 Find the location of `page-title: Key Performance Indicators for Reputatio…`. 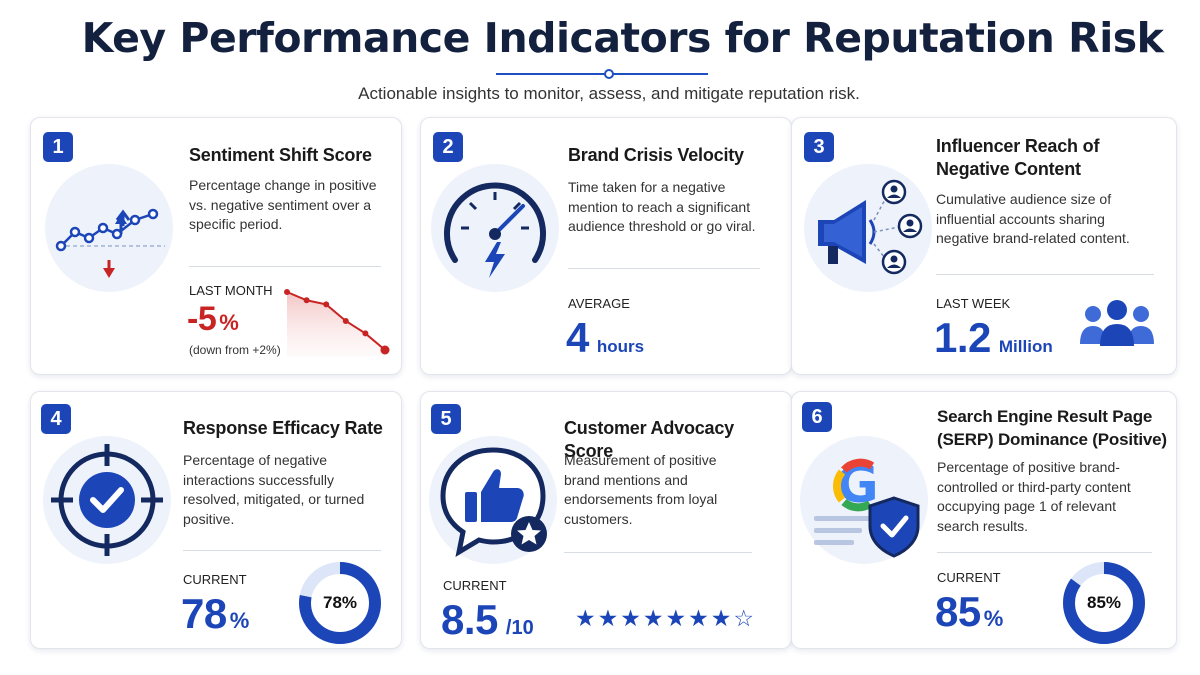

page-title: Key Performance Indicators for Reputatio… is located at coordinates (622, 38).